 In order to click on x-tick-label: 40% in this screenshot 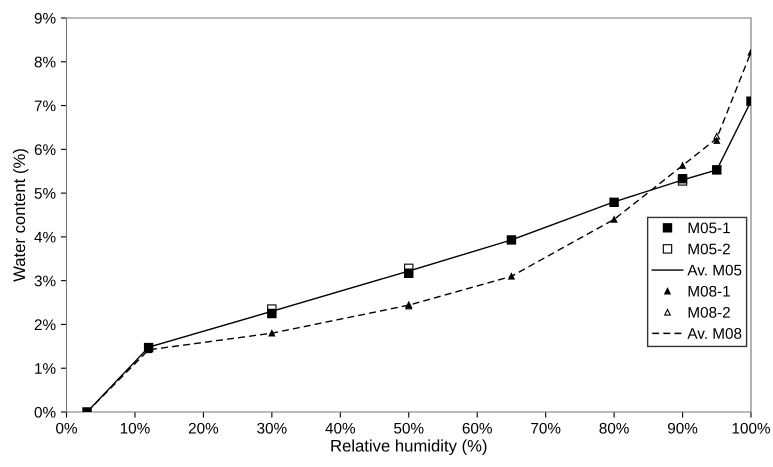, I will do `click(340, 428)`.